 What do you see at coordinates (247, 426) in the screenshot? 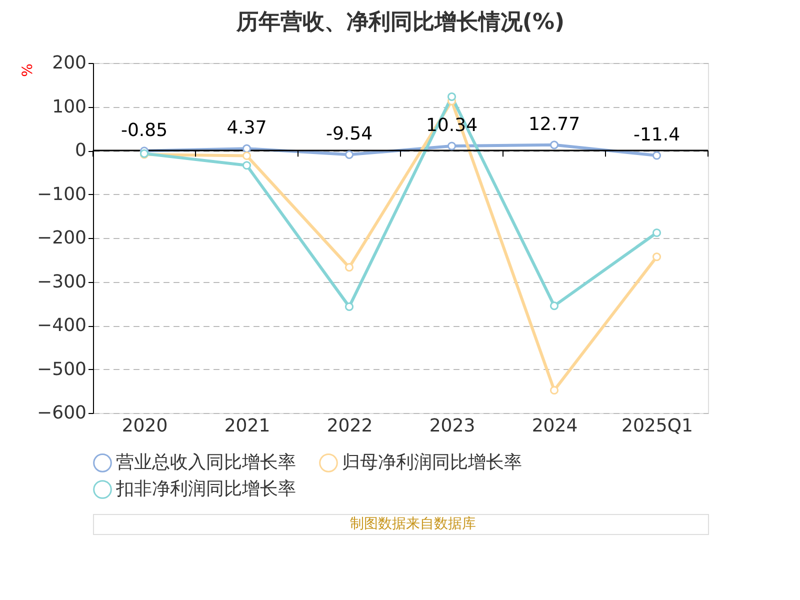
I see `x-tick-label: 2021` at bounding box center [247, 426].